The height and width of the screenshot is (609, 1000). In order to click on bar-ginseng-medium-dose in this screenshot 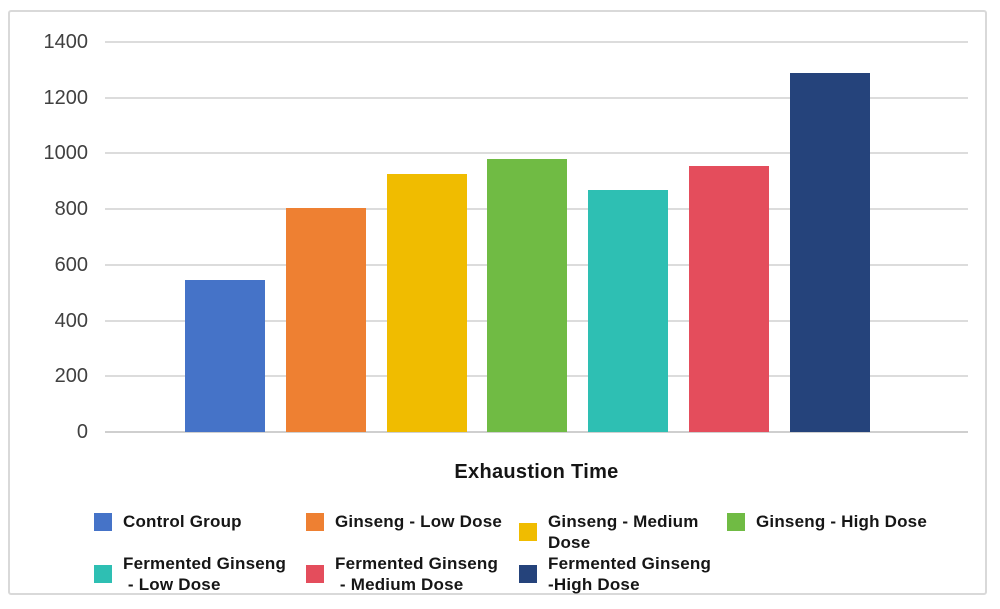, I will do `click(426, 303)`.